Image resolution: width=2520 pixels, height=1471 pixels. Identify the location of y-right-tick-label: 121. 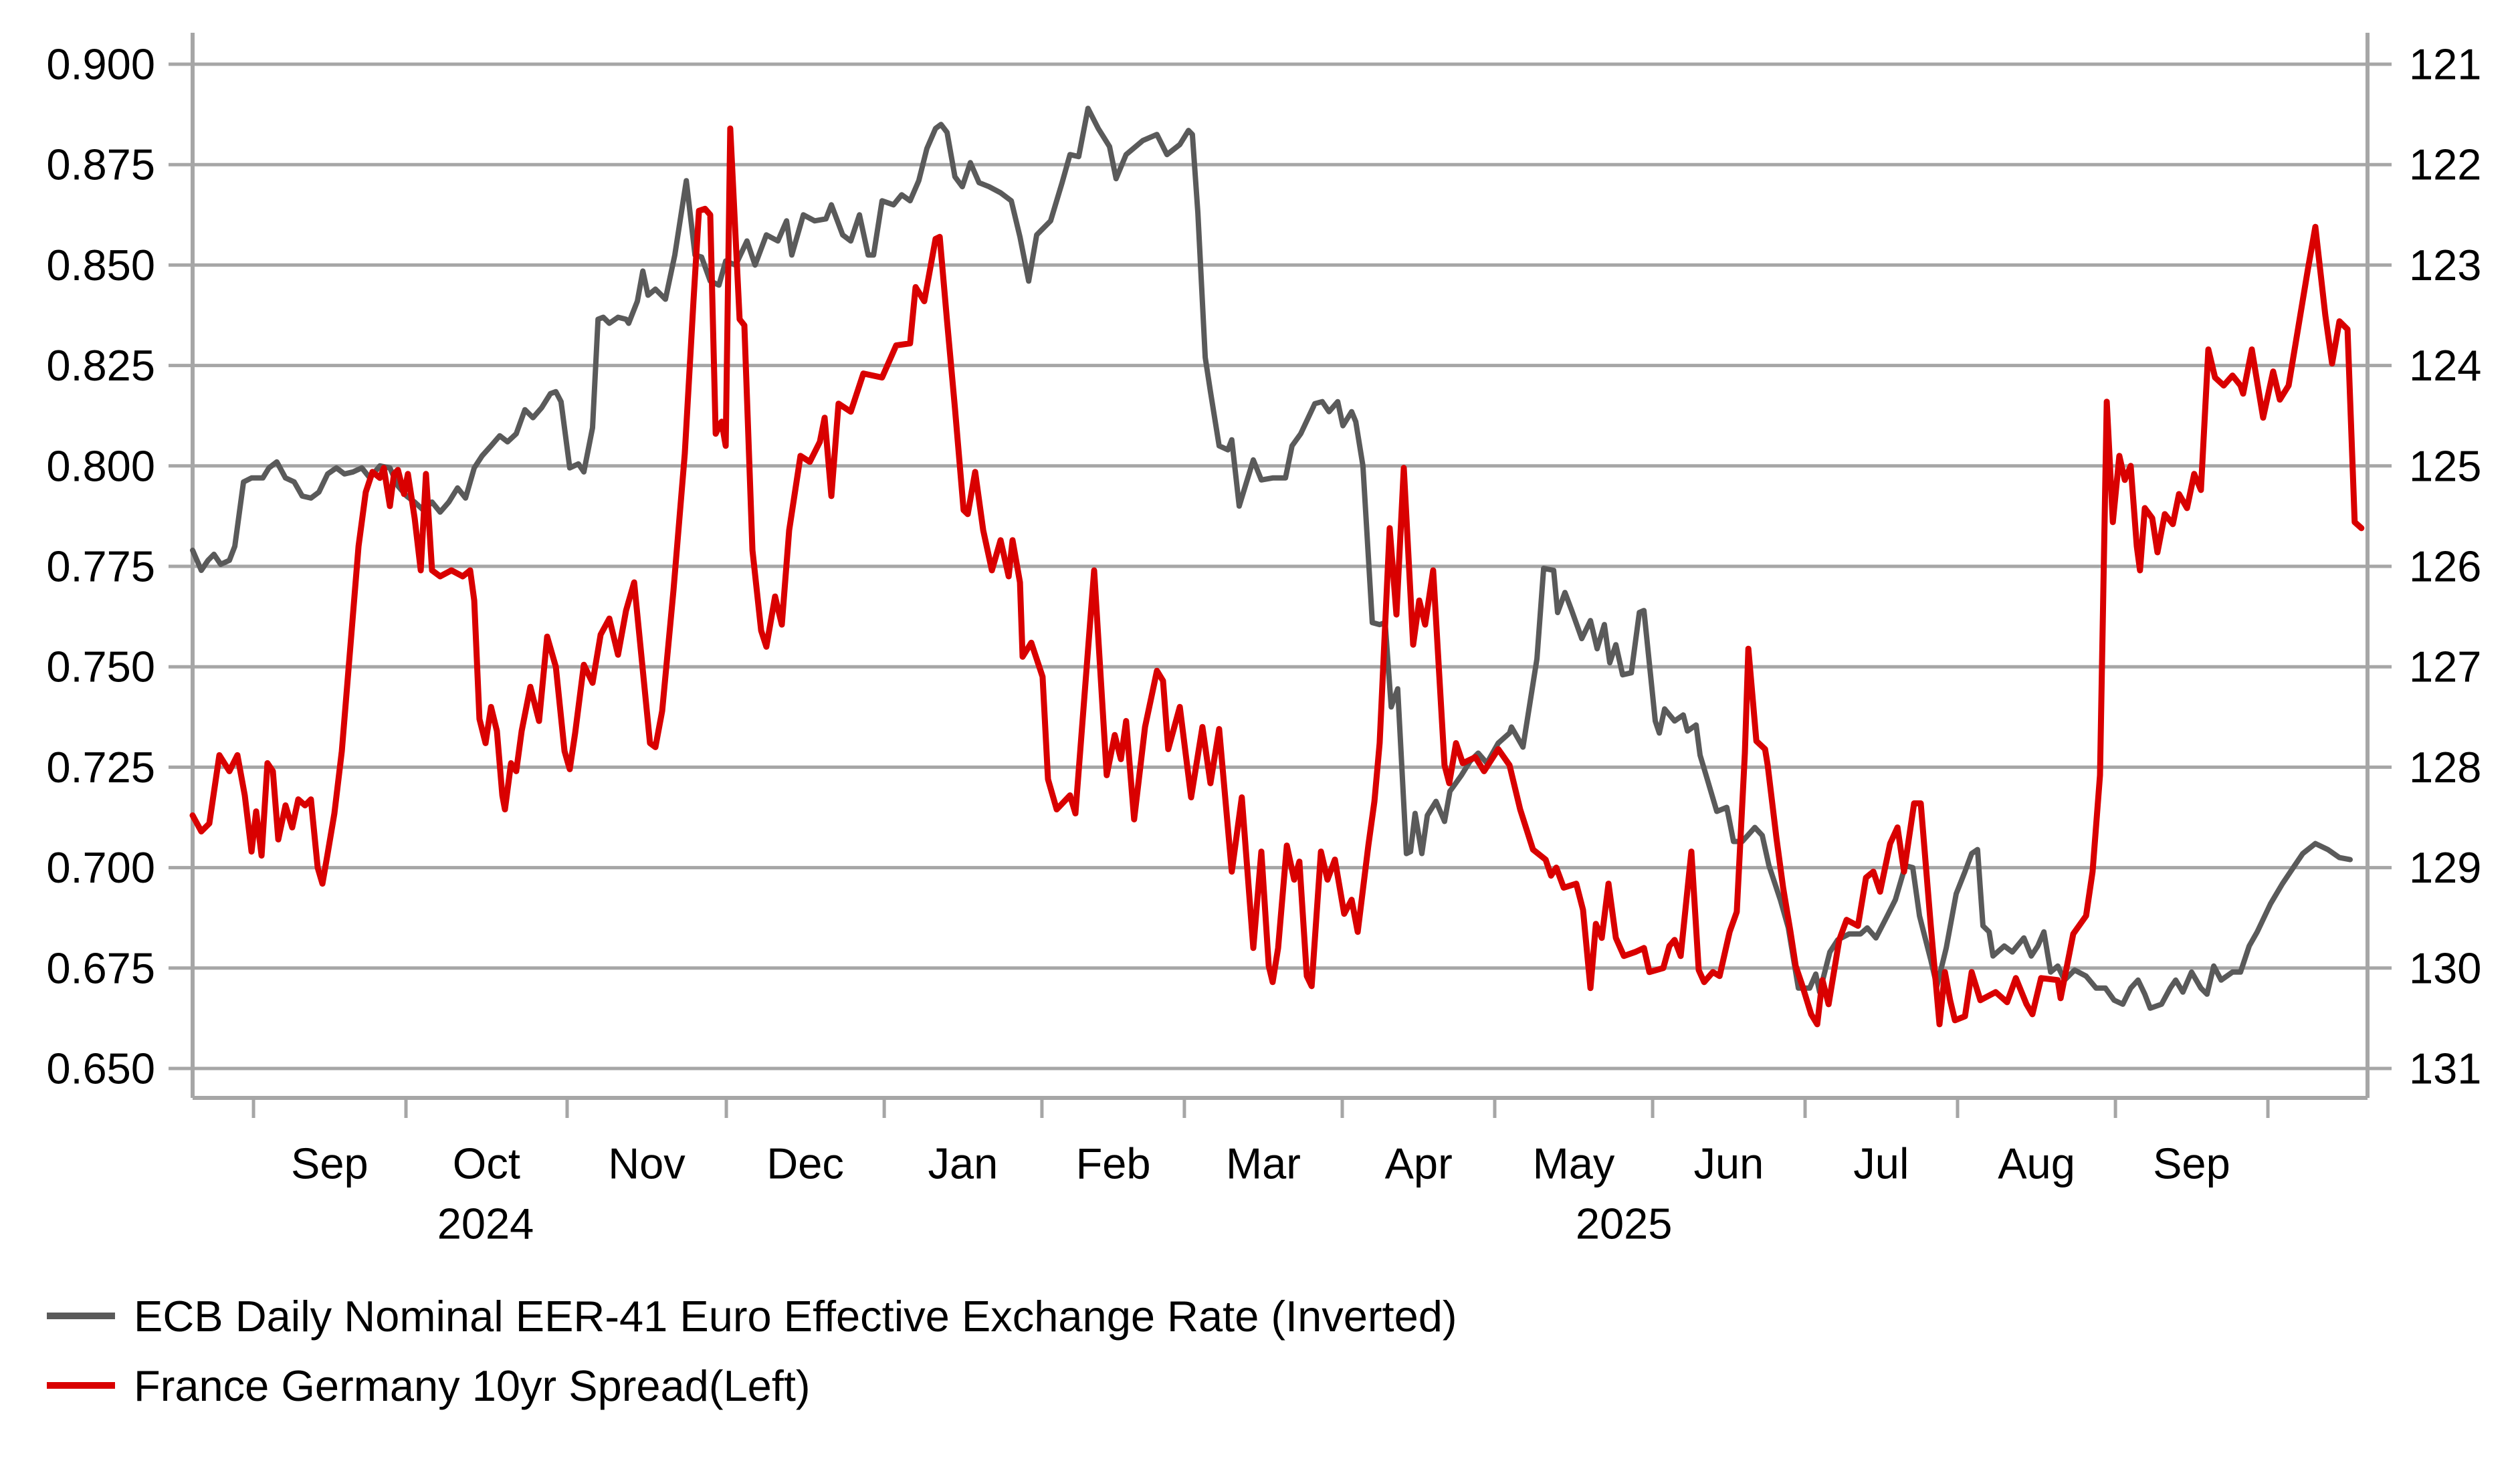
(2445, 64).